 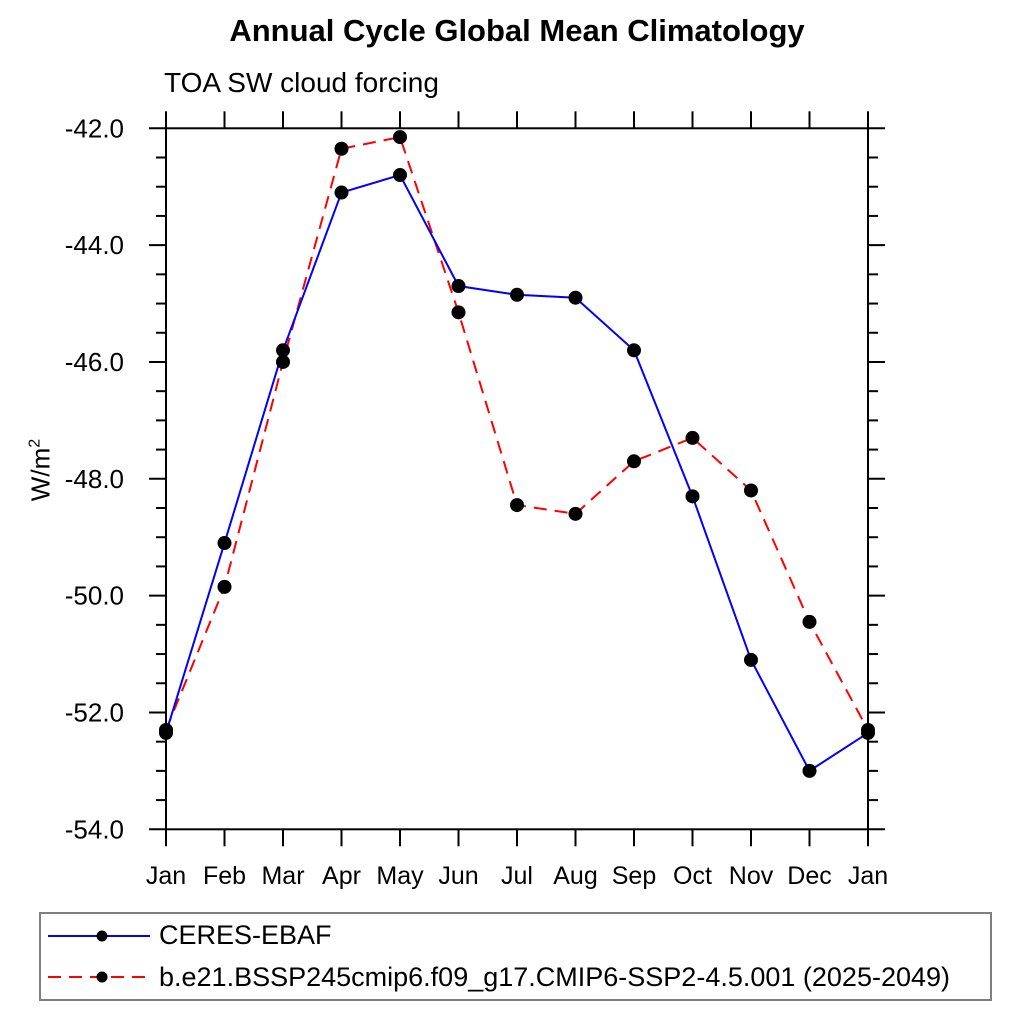 What do you see at coordinates (94, 596) in the screenshot?
I see `y-axis-tick-label: -50.0` at bounding box center [94, 596].